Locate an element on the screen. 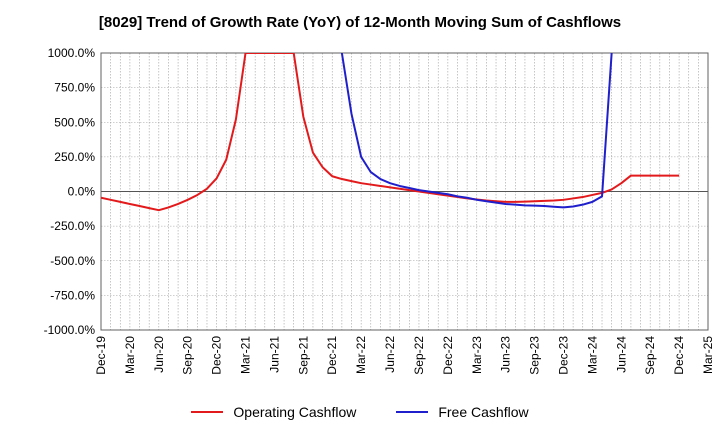 This screenshot has width=720, height=440. x-tick-label: Mar-21 is located at coordinates (246, 355).